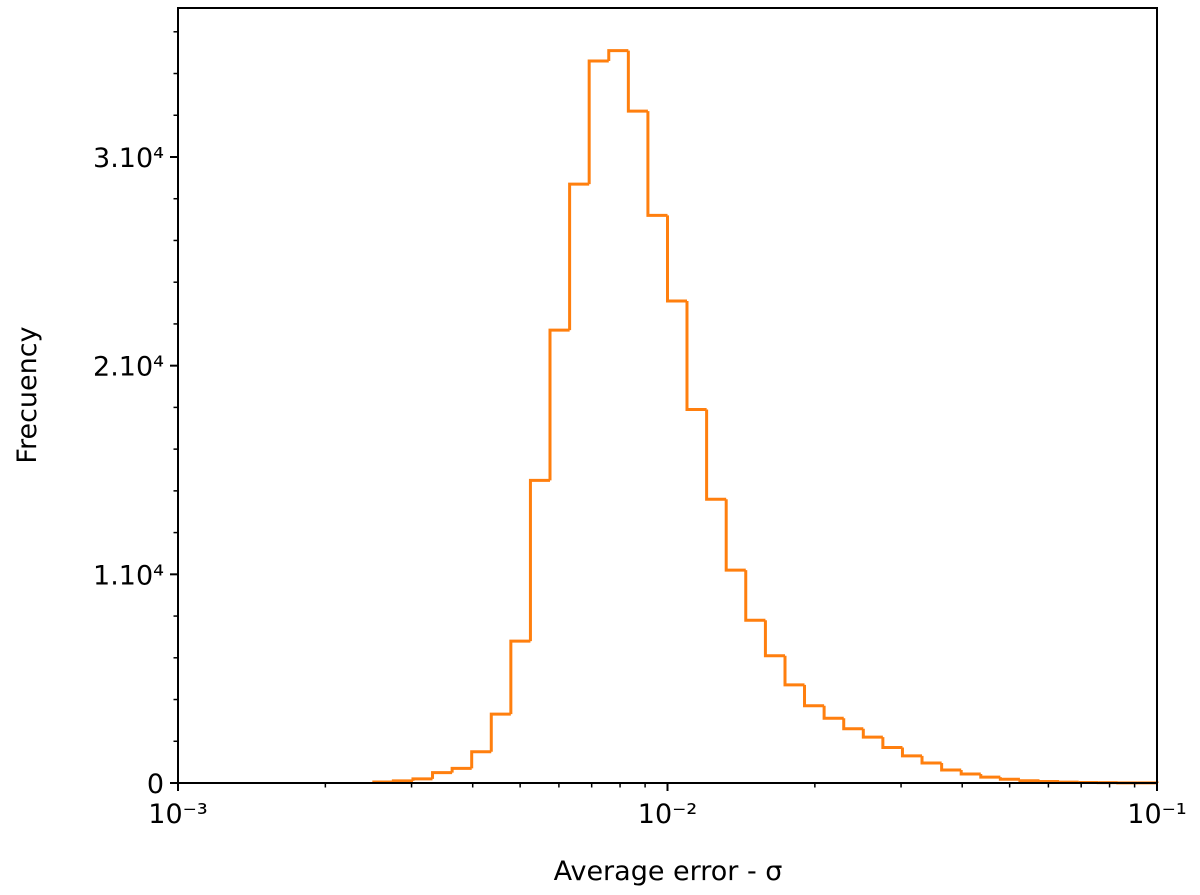 This screenshot has width=1200, height=895. I want to click on y-axis-label: Frecuency, so click(27, 394).